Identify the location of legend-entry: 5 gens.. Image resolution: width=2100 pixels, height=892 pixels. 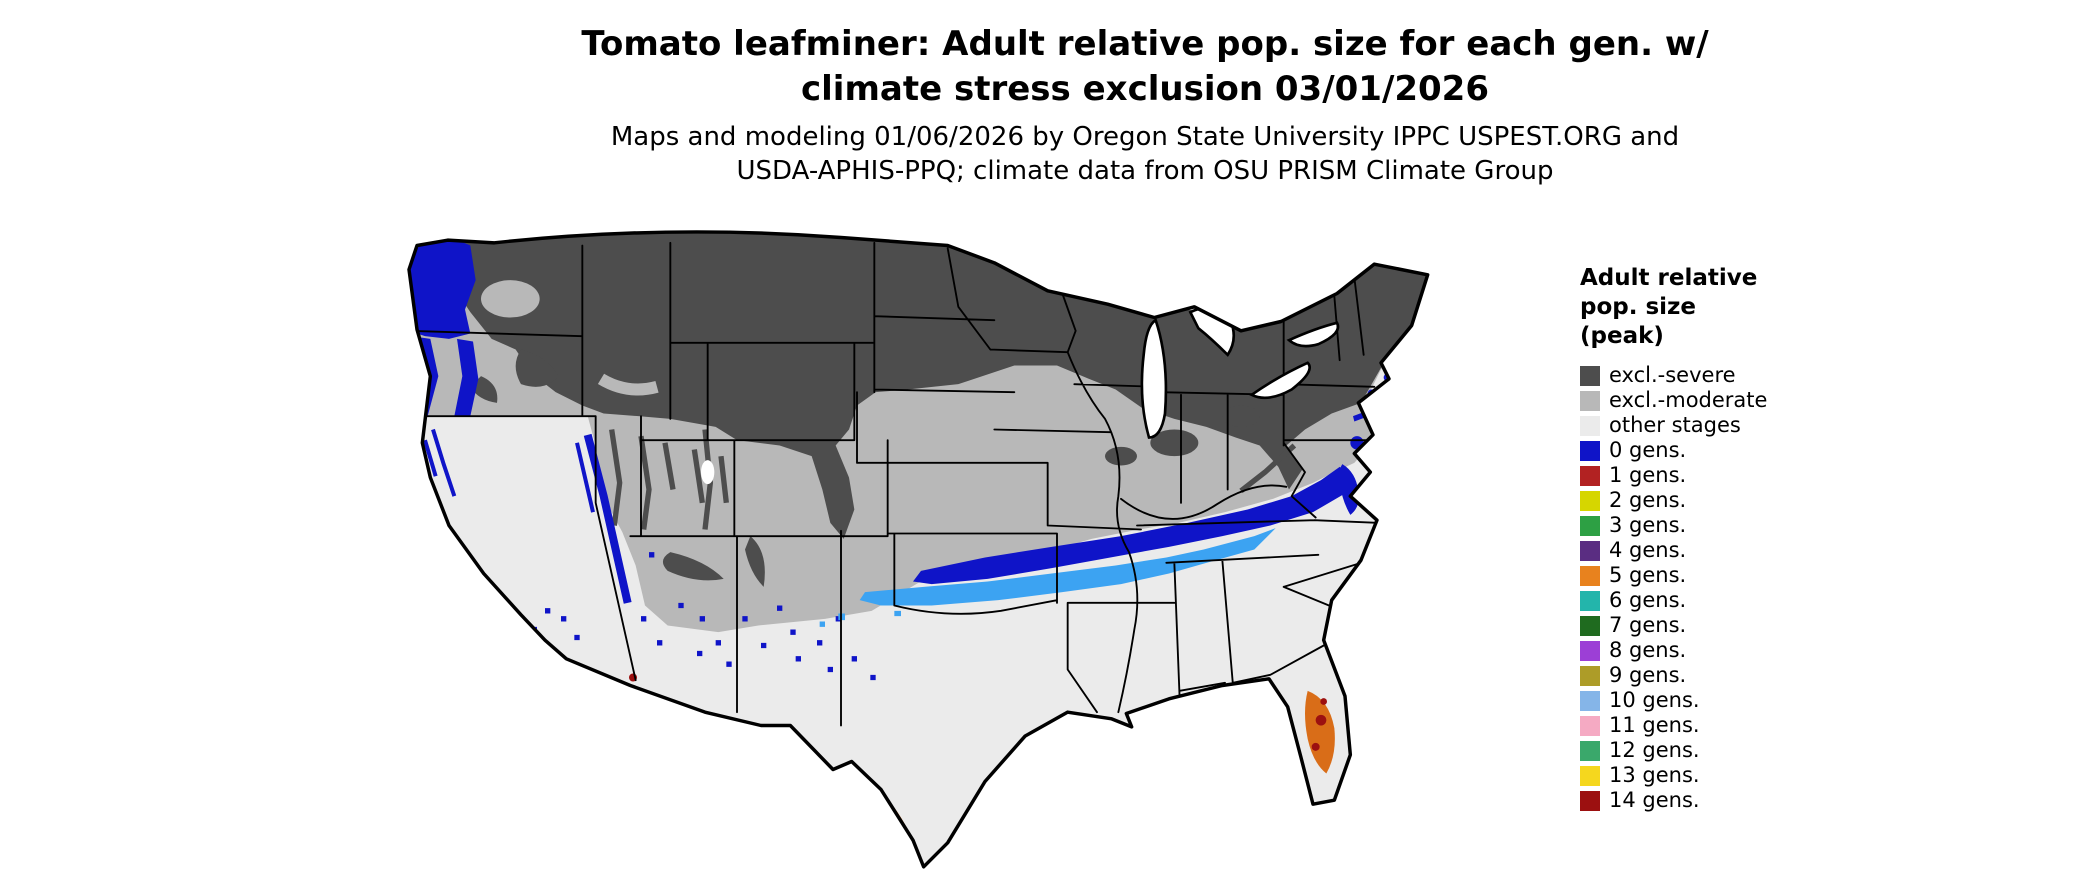
(1740, 575).